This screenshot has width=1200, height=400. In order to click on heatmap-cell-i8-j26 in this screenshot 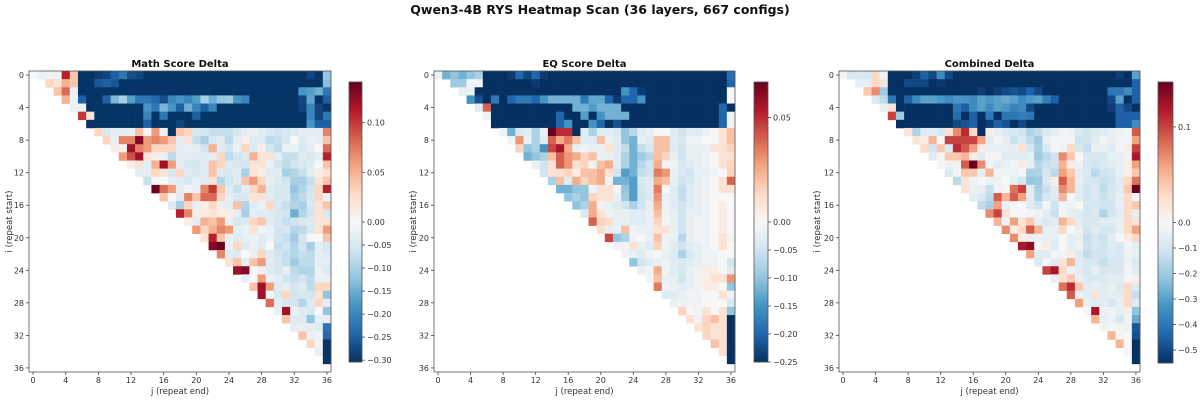, I will do `click(1054, 140)`.